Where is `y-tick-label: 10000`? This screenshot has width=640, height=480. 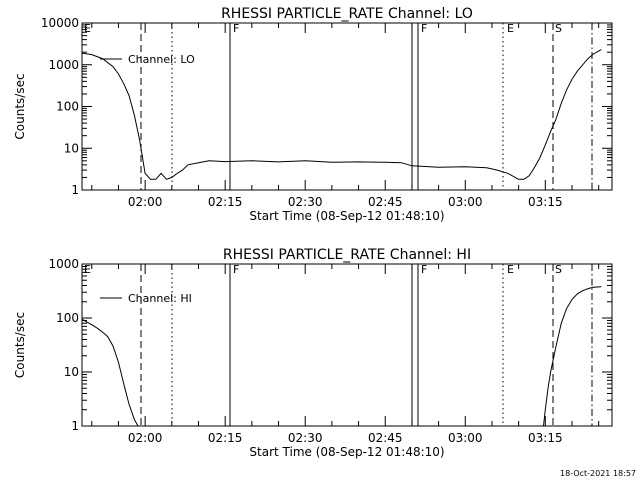
y-tick-label: 10000 is located at coordinates (60, 23).